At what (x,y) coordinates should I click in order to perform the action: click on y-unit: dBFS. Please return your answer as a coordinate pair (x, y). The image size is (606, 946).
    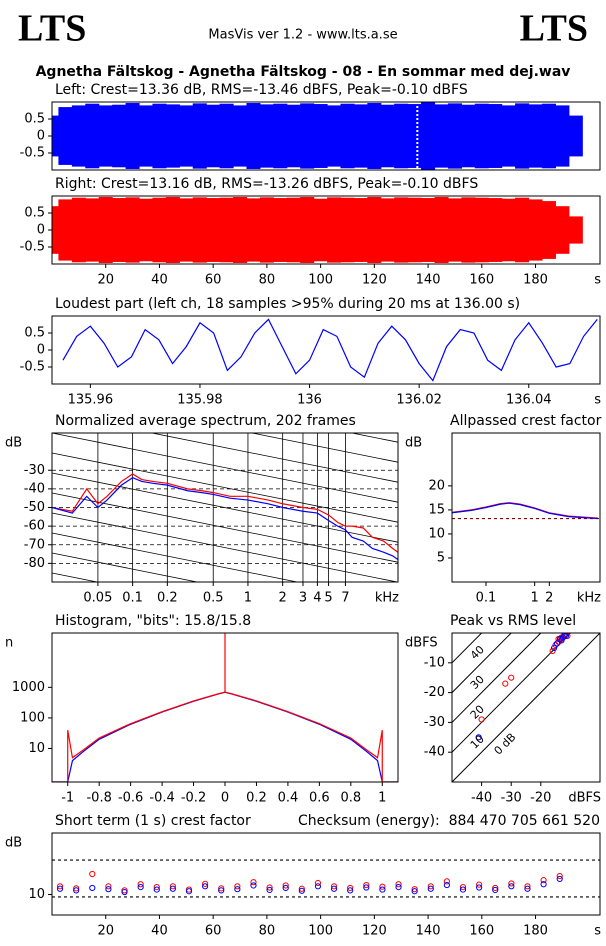
    Looking at the image, I should click on (421, 643).